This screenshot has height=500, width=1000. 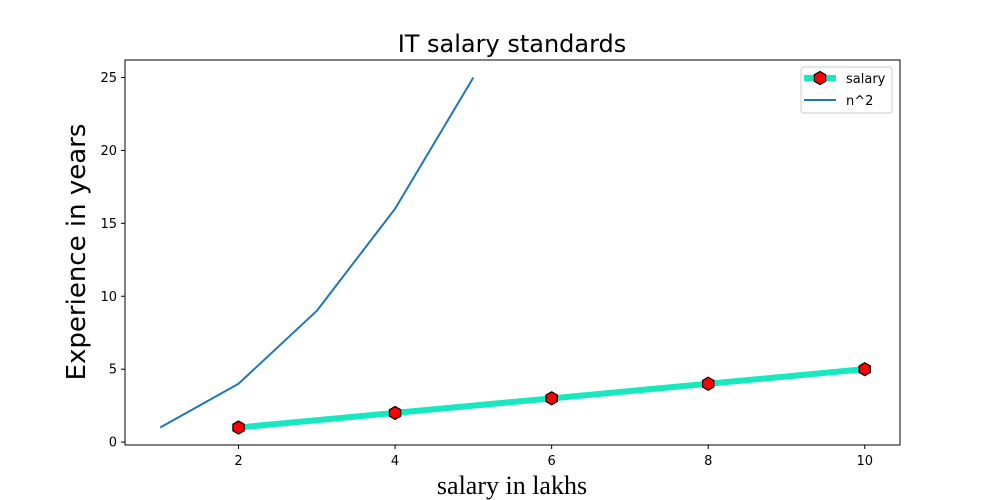 I want to click on y-tick-label: 25, so click(x=108, y=78).